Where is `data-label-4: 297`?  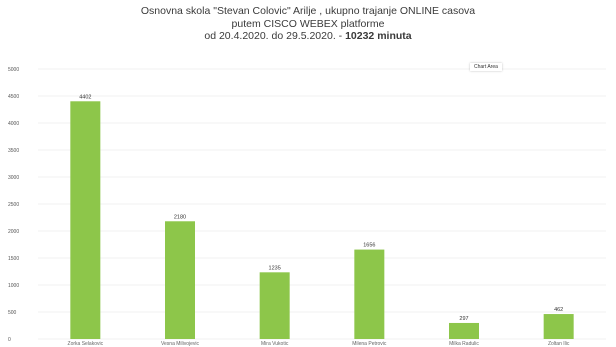 data-label-4: 297 is located at coordinates (463, 319).